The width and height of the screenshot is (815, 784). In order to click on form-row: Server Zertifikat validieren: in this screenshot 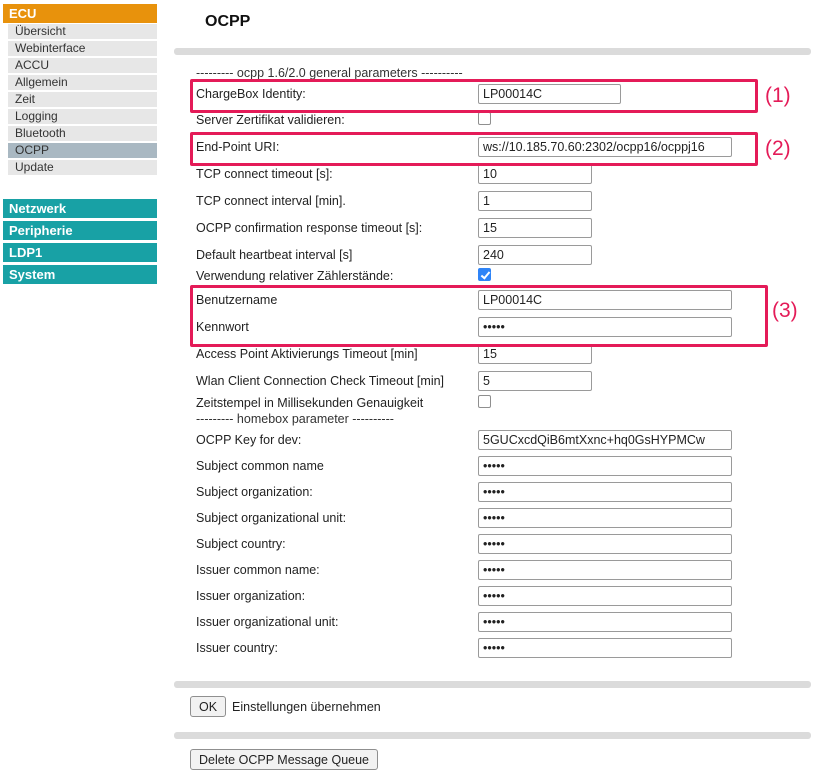, I will do `click(505, 121)`.